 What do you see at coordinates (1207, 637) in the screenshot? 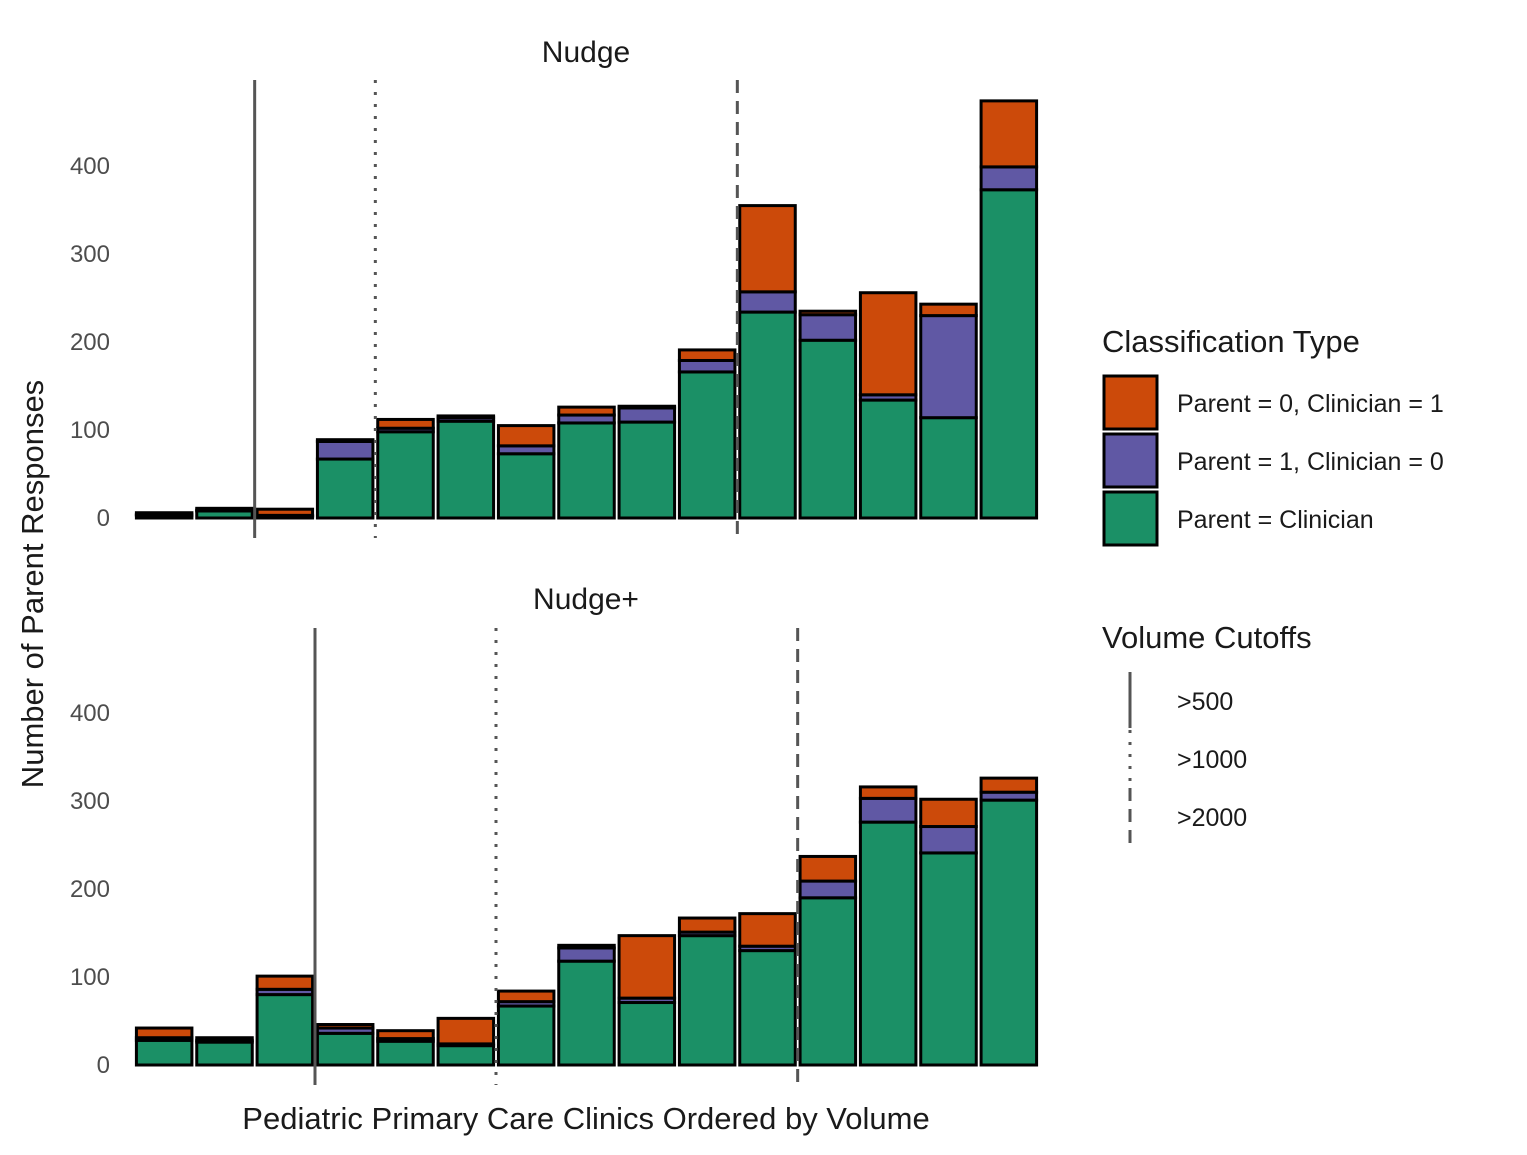
I see `legend-cutoffs-title: Volume Cutoffs` at bounding box center [1207, 637].